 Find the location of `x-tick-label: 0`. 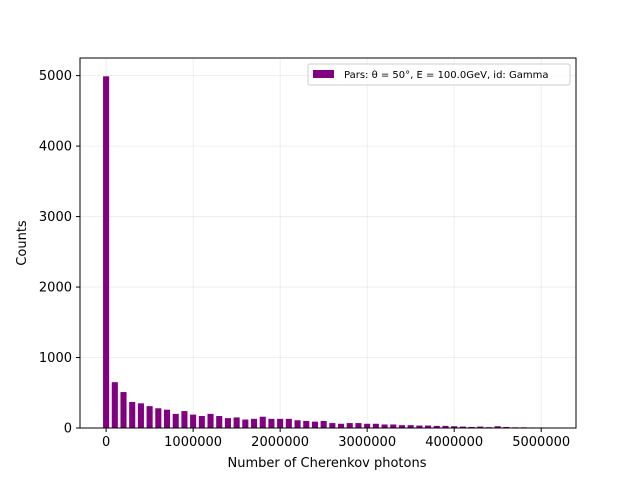

x-tick-label: 0 is located at coordinates (106, 442).